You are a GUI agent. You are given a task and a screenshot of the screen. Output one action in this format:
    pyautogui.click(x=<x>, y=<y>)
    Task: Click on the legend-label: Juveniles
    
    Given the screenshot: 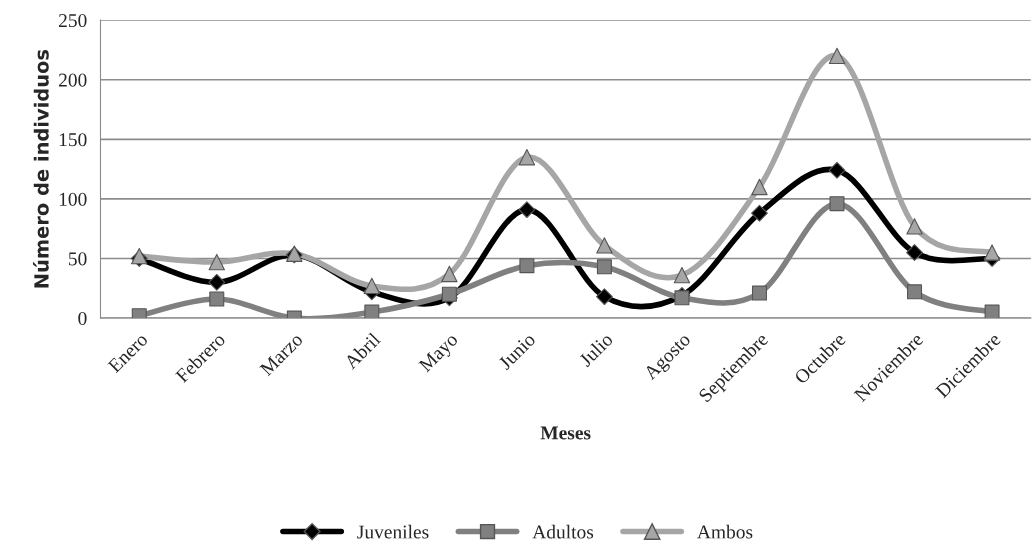 What is the action you would take?
    pyautogui.click(x=393, y=531)
    